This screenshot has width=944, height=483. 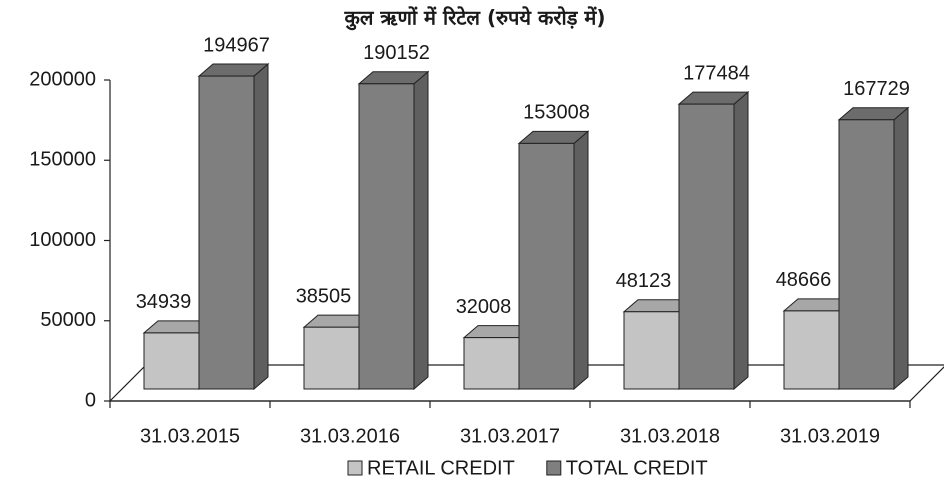 I want to click on data-label: 48123, so click(x=644, y=281).